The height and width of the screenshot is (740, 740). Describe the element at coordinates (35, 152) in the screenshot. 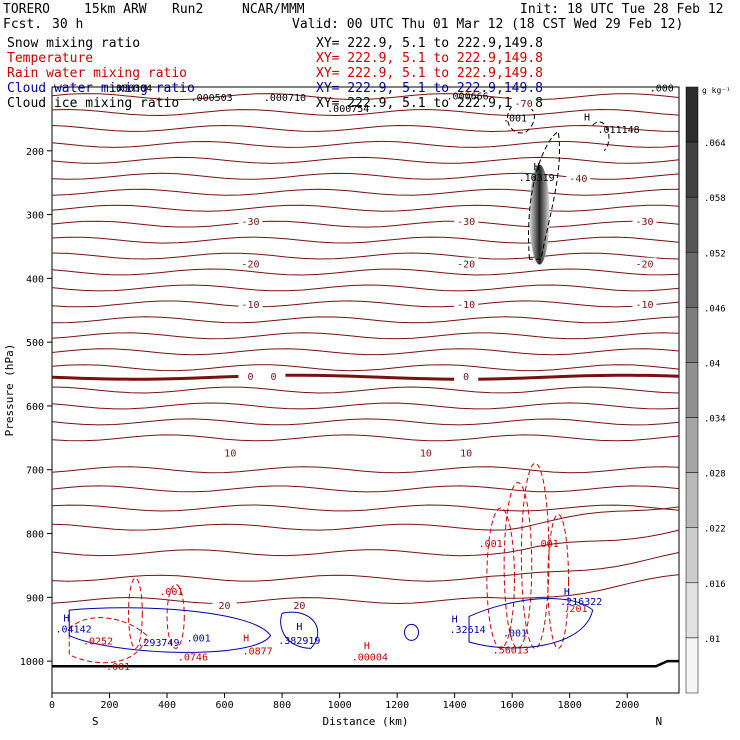

I see `y-tick-label: 200` at that location.